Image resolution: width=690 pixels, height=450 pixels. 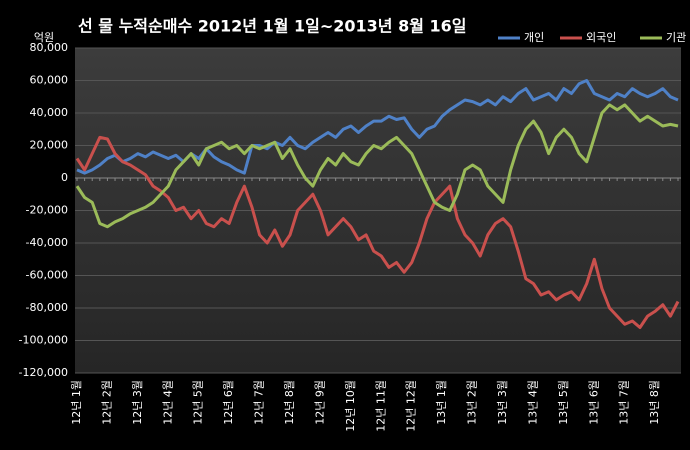 What do you see at coordinates (49, 47) in the screenshot?
I see `y-tick-label: 80,000` at bounding box center [49, 47].